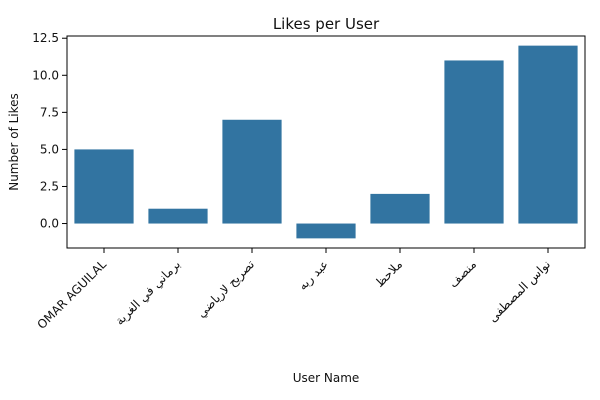  Describe the element at coordinates (326, 378) in the screenshot. I see `x-axis-title: User Name` at that location.